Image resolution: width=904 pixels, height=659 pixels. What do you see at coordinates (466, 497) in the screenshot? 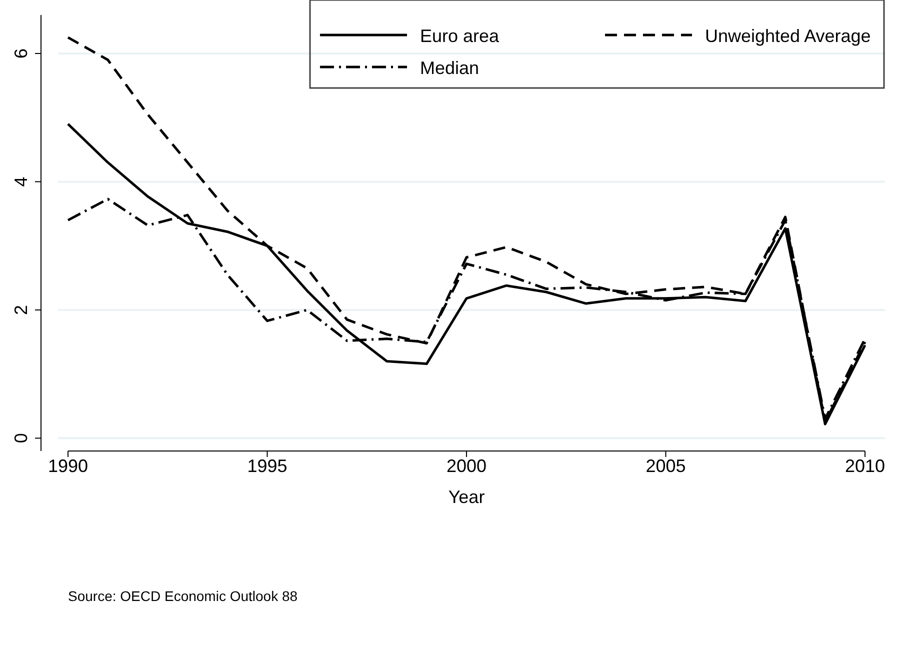
I see `x-axis-title: Year` at bounding box center [466, 497].